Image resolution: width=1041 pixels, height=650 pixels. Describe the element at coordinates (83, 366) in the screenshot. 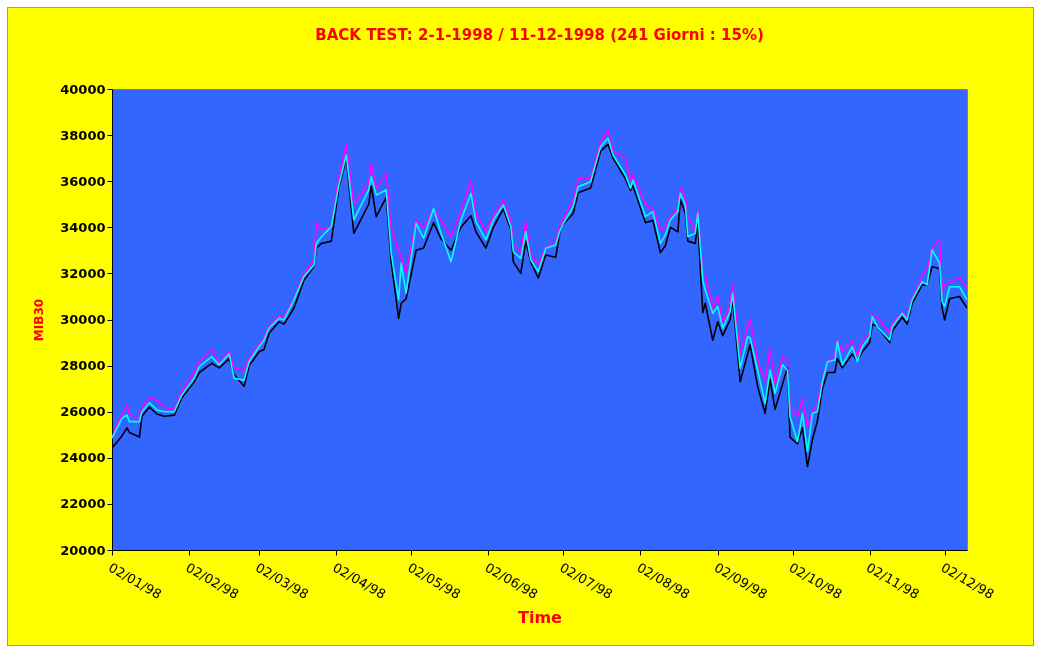

I see `y-tick-label: 28000` at that location.